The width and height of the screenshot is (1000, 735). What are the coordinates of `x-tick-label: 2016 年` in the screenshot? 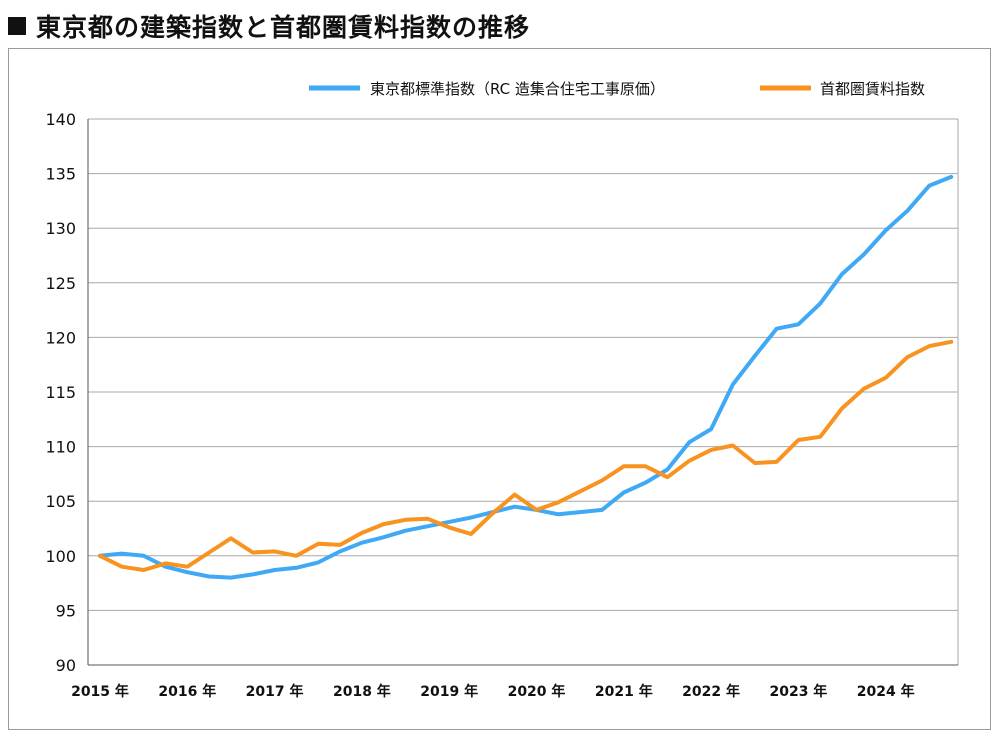 It's located at (187, 691).